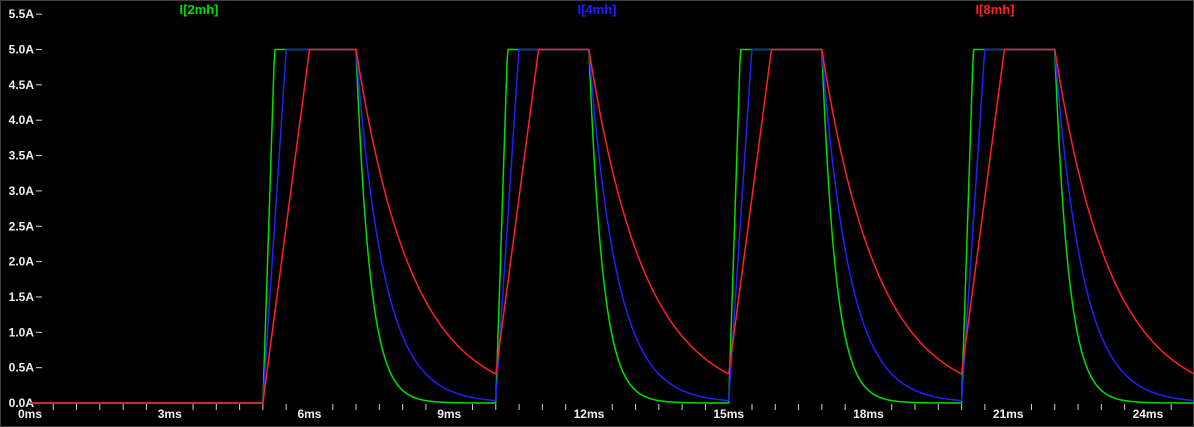 This screenshot has height=427, width=1194. Describe the element at coordinates (22, 368) in the screenshot. I see `y-axis-tick-label: 0.5A` at that location.